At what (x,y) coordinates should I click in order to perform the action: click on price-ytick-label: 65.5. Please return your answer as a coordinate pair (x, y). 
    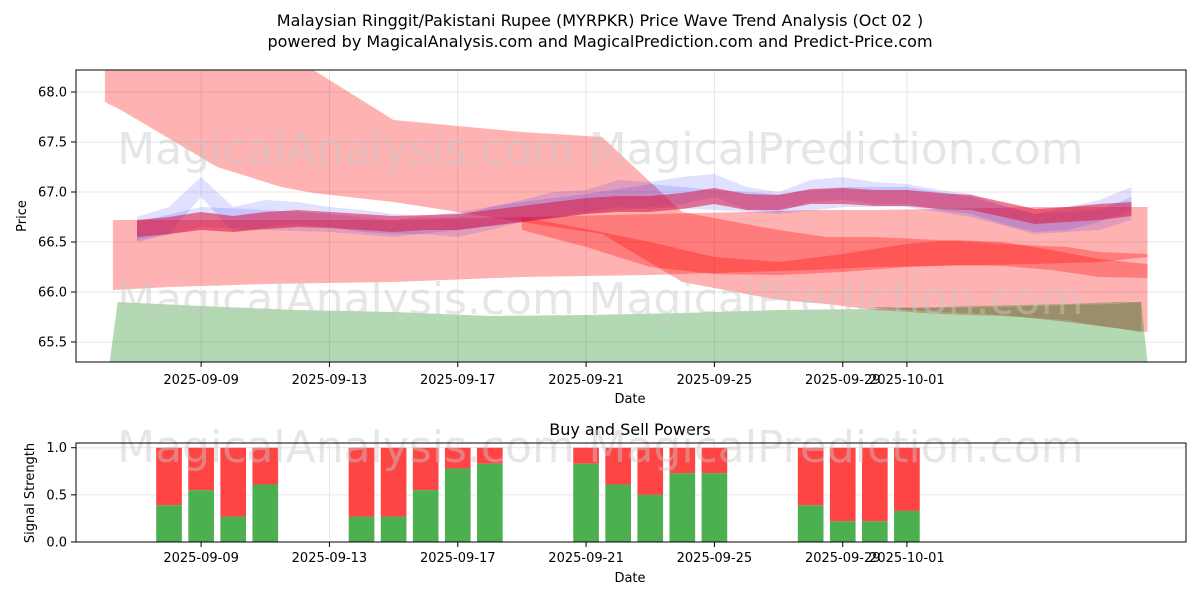
    Looking at the image, I should click on (52, 343).